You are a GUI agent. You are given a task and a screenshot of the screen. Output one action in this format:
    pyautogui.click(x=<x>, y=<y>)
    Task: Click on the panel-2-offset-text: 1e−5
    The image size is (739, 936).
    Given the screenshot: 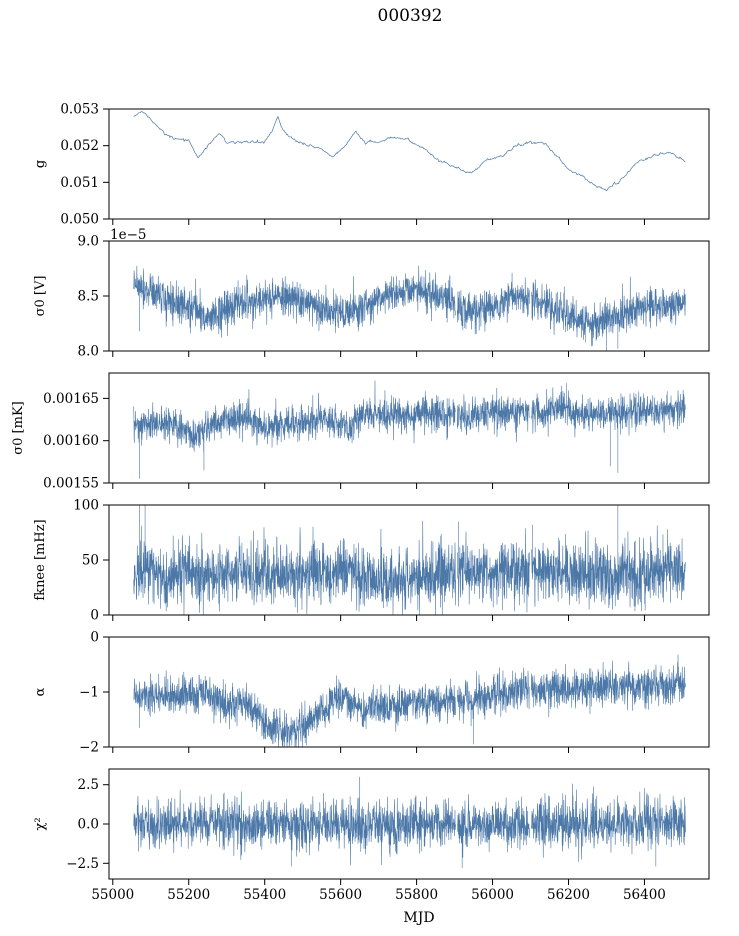 What is the action you would take?
    pyautogui.click(x=128, y=235)
    